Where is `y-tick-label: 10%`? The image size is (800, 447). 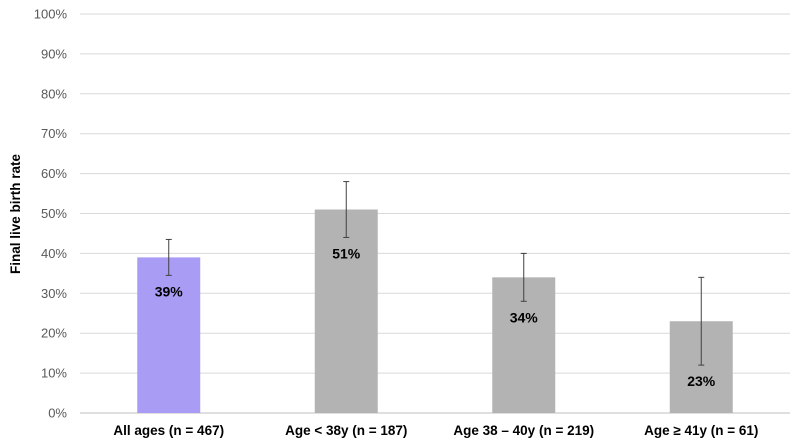 y-tick-label: 10% is located at coordinates (54, 373).